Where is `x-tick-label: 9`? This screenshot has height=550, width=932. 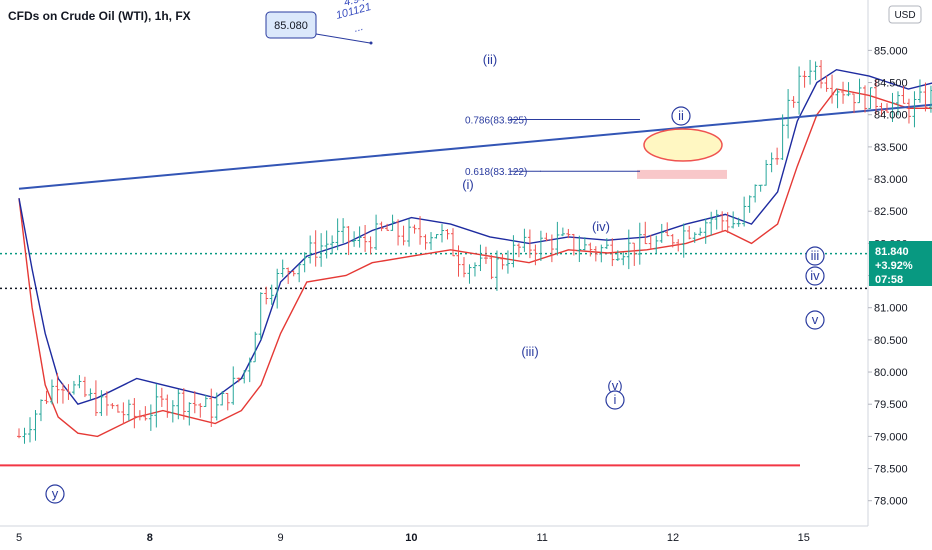 x-tick-label: 9 is located at coordinates (281, 538).